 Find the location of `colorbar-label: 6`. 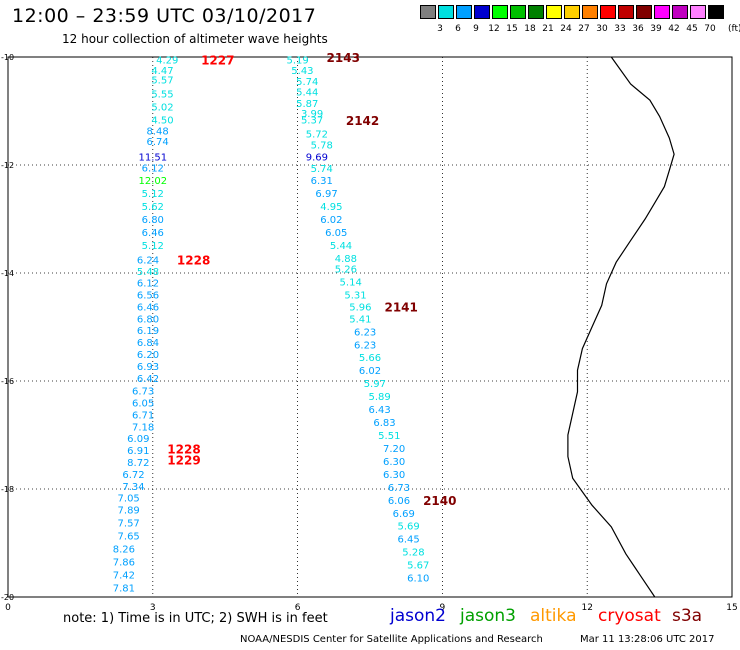

colorbar-label: 6 is located at coordinates (458, 29).